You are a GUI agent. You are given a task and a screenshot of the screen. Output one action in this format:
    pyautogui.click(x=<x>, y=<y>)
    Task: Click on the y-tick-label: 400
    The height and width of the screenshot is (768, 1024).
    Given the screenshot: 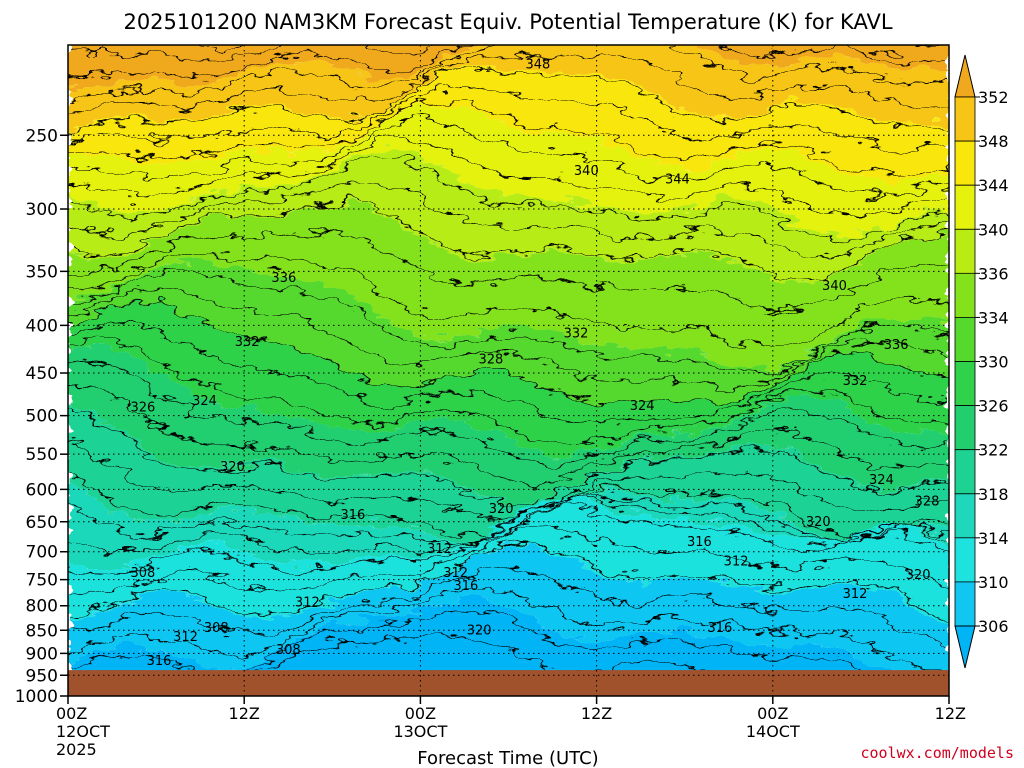 What is the action you would take?
    pyautogui.click(x=42, y=326)
    